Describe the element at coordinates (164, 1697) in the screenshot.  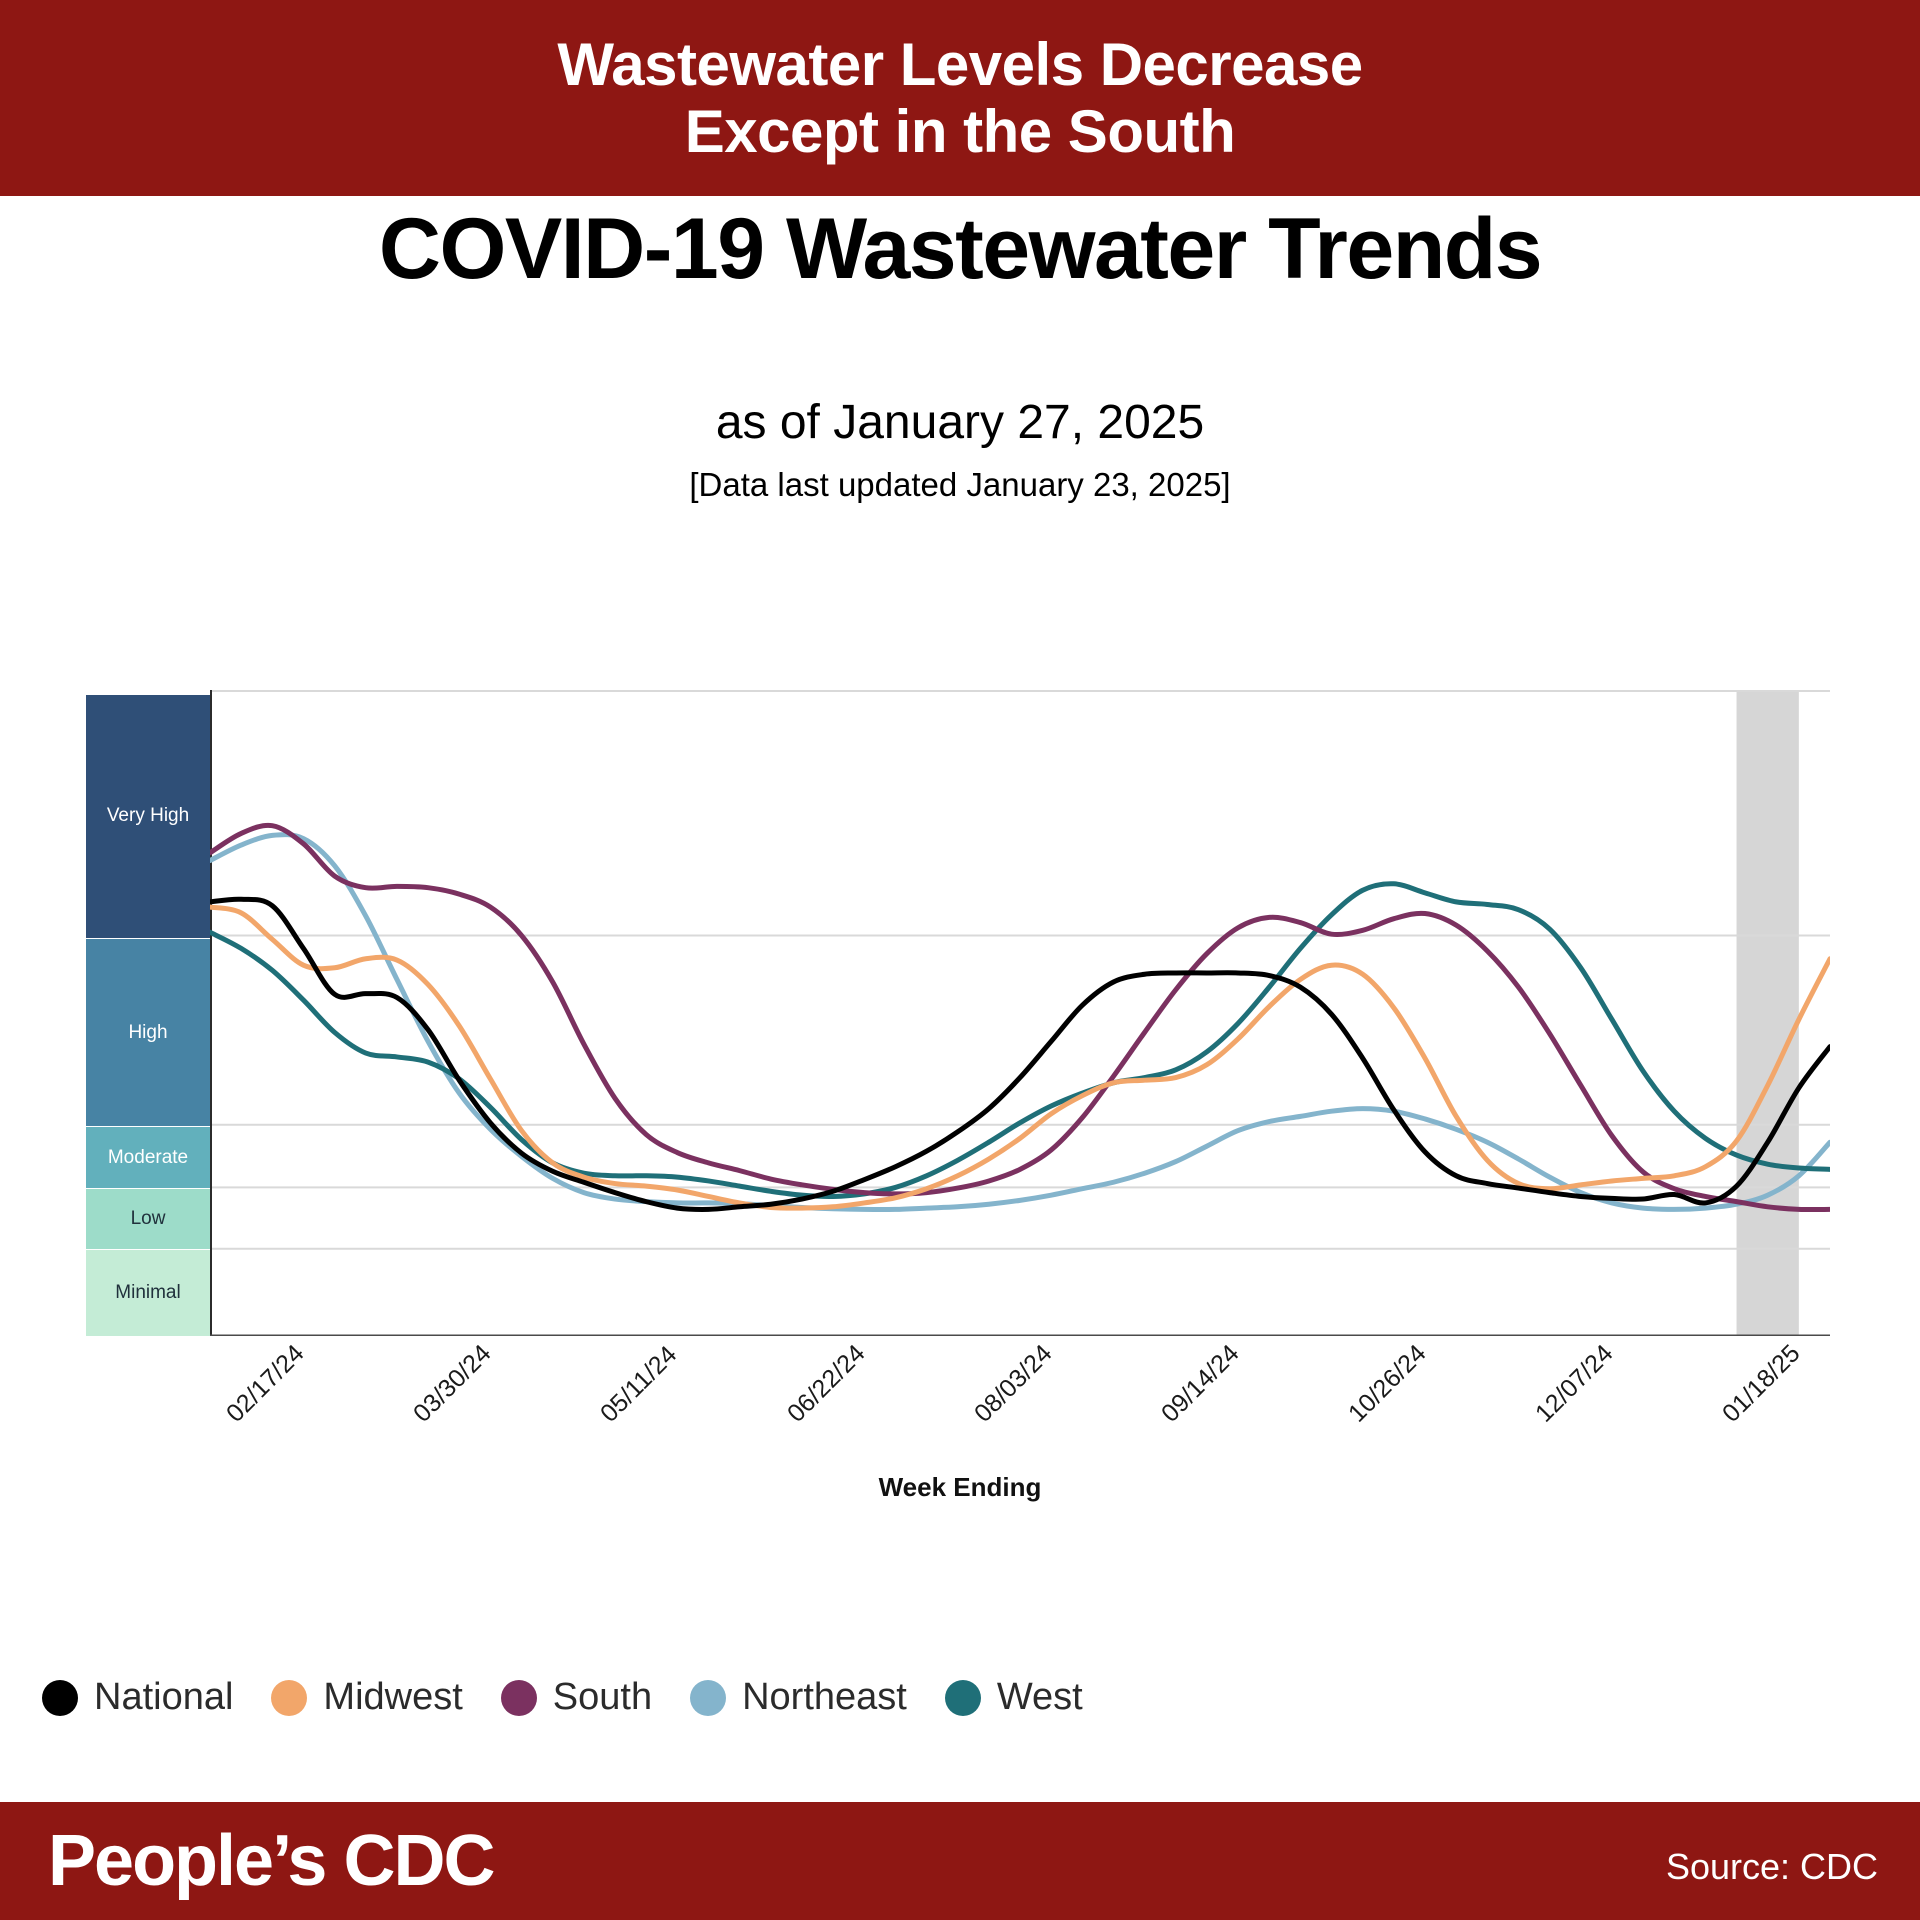
I see `legend-item-label: National` at that location.